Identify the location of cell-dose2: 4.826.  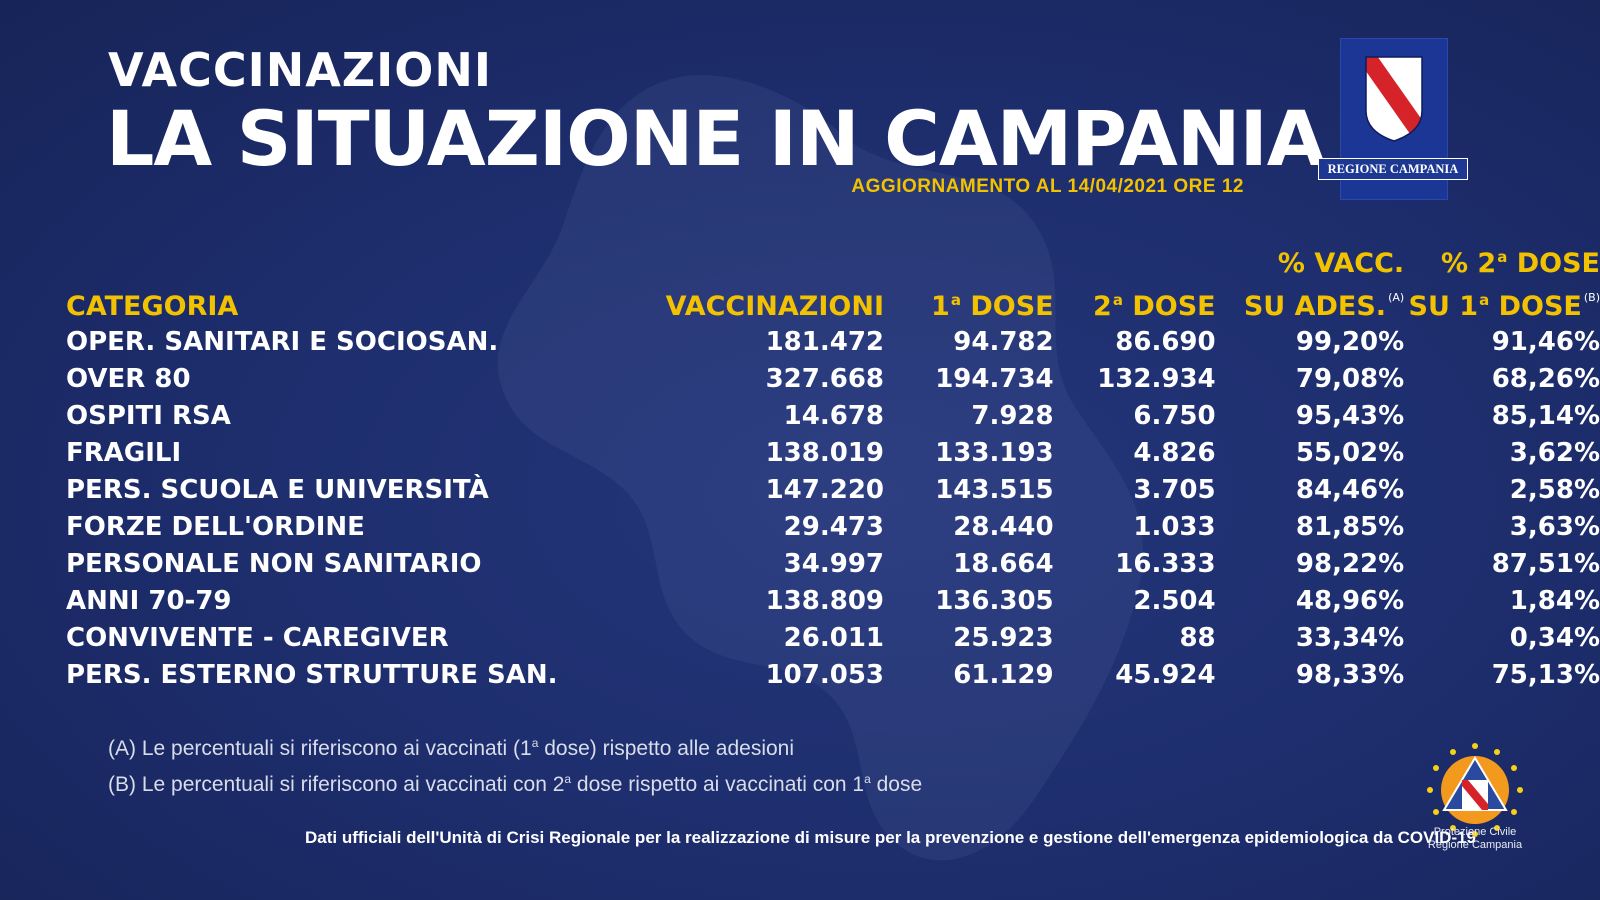
(1174, 453).